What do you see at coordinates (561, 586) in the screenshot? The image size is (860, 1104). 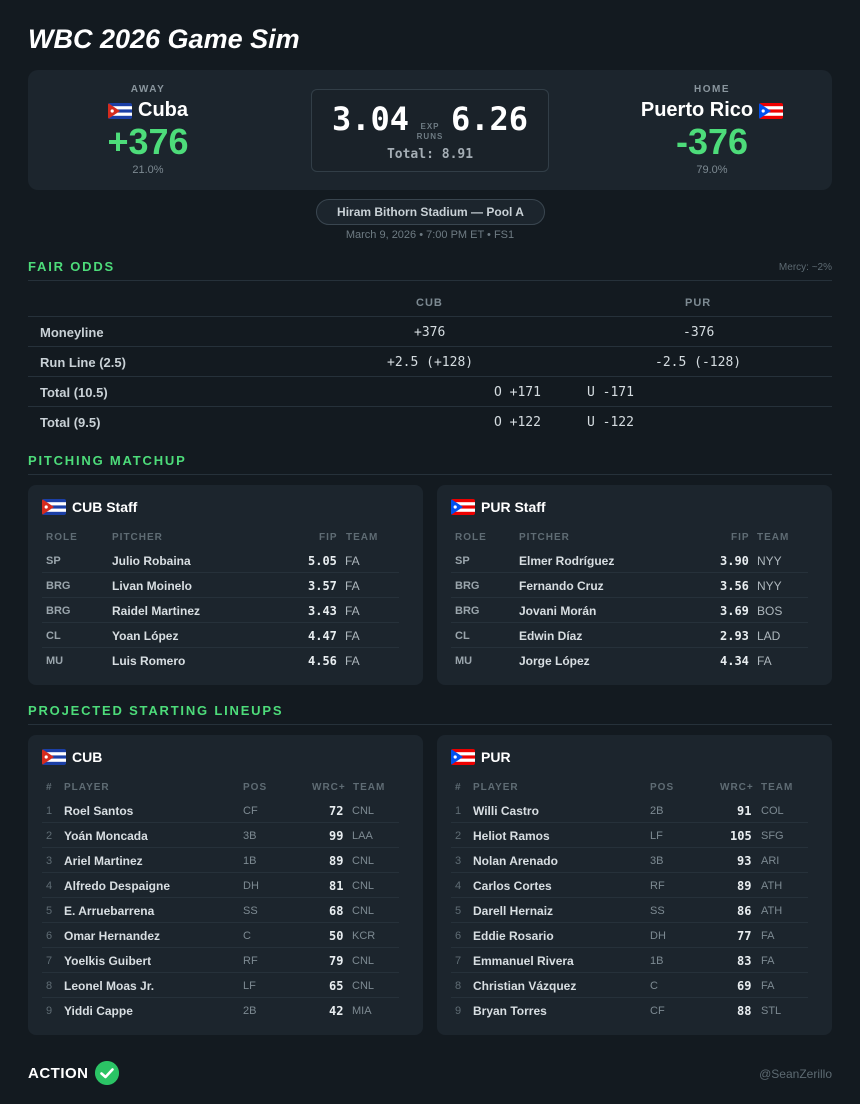 I see `pitcher-name: Fernando Cruz` at bounding box center [561, 586].